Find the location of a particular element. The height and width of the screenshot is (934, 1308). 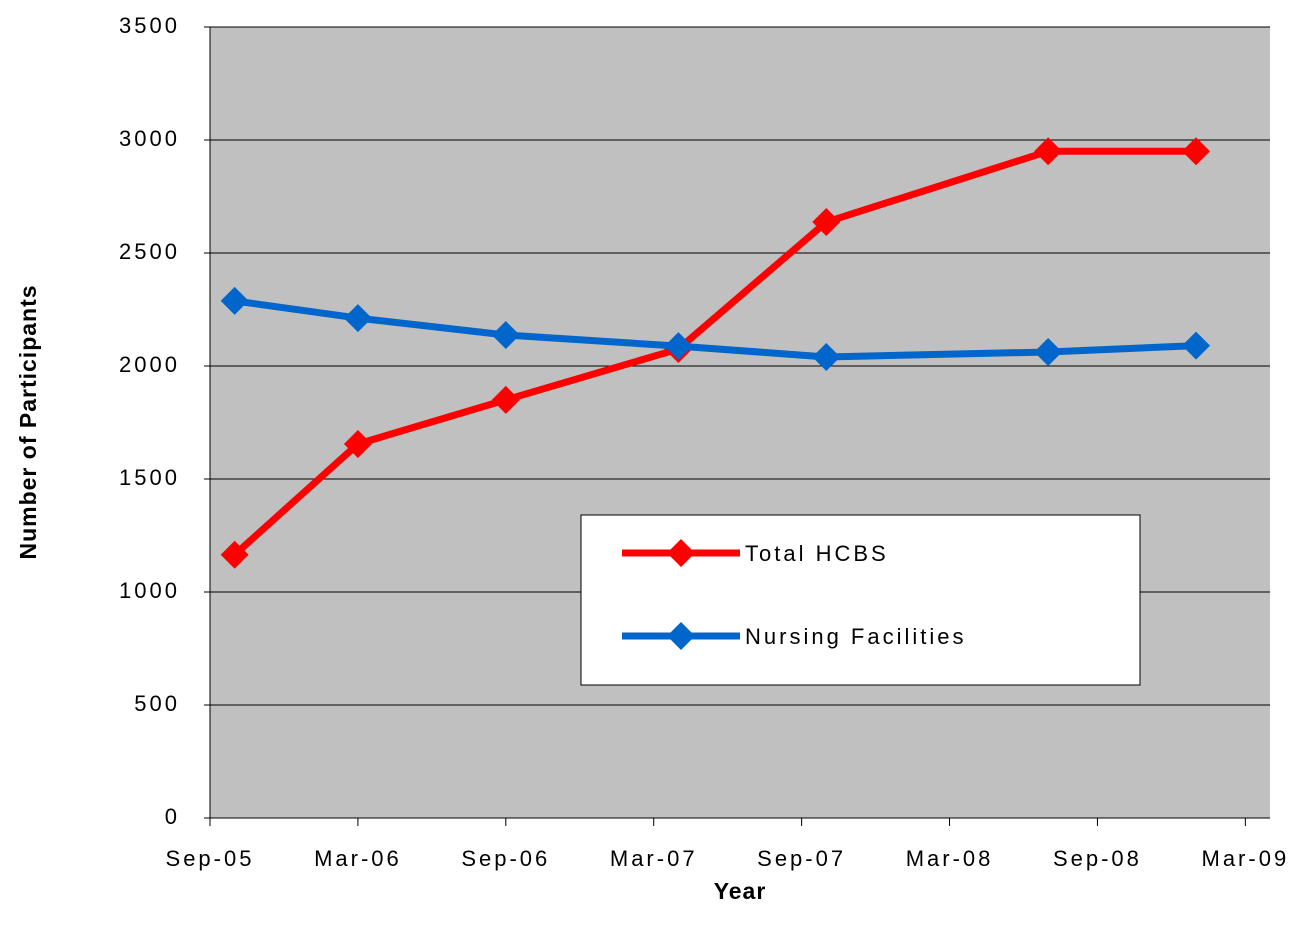

y-axis-title: Number of Participants is located at coordinates (28, 421).